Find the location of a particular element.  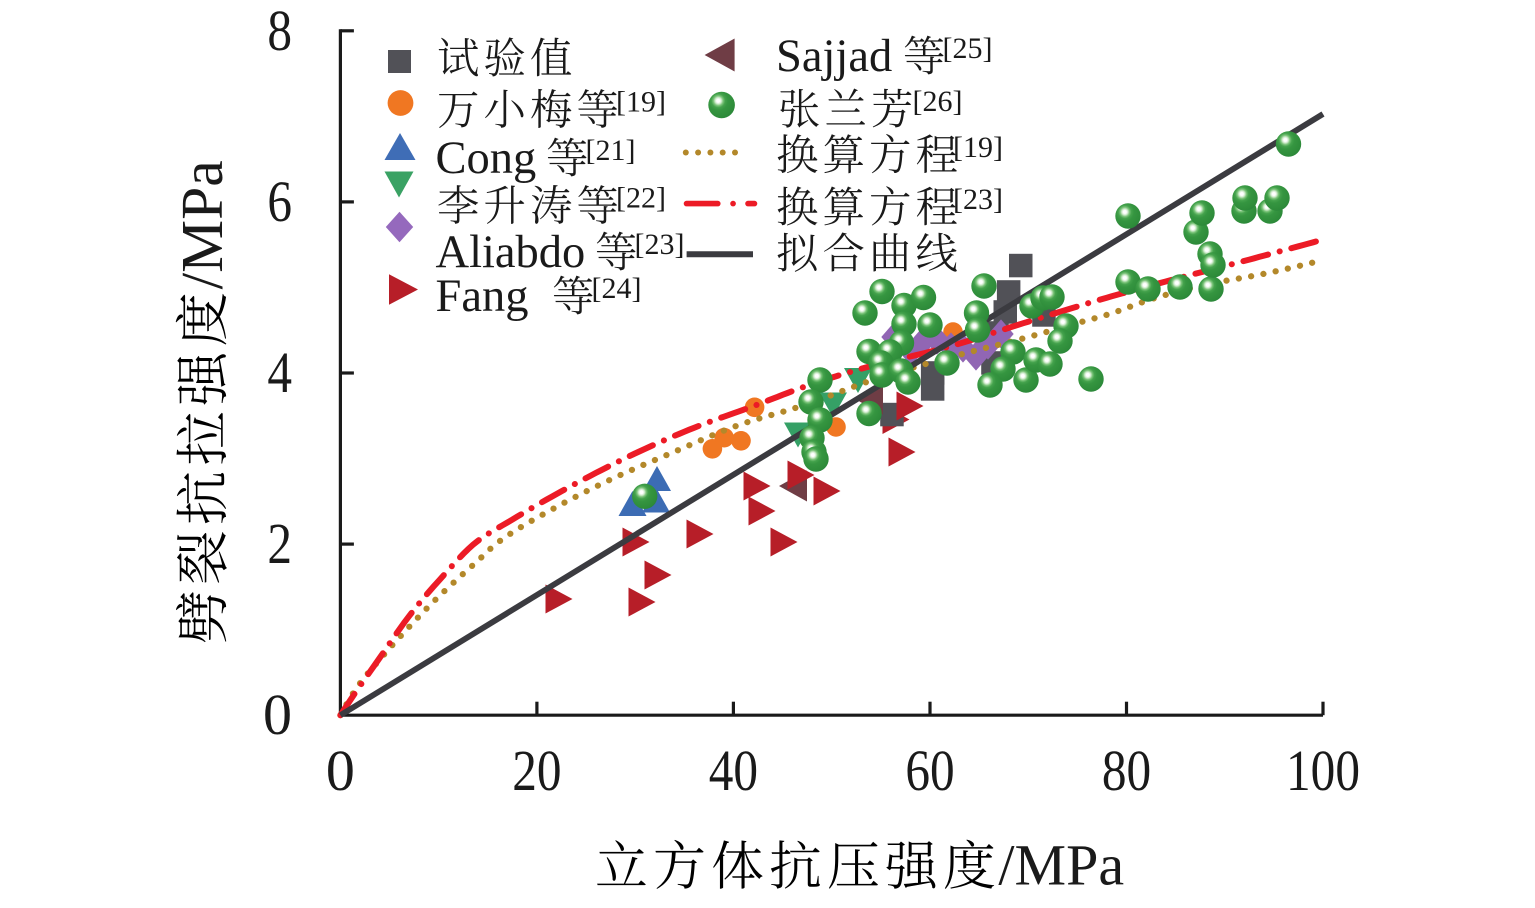

svg-text: 100 is located at coordinates (1323, 770).